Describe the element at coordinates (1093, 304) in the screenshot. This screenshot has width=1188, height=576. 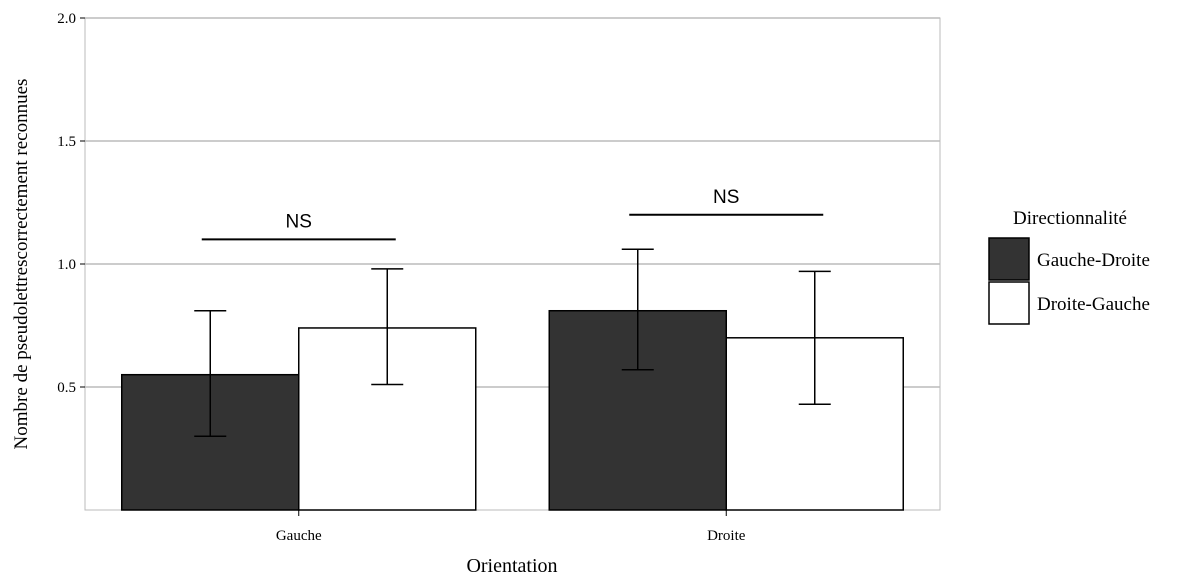
I see `legend-label: Droite-Gauche` at that location.